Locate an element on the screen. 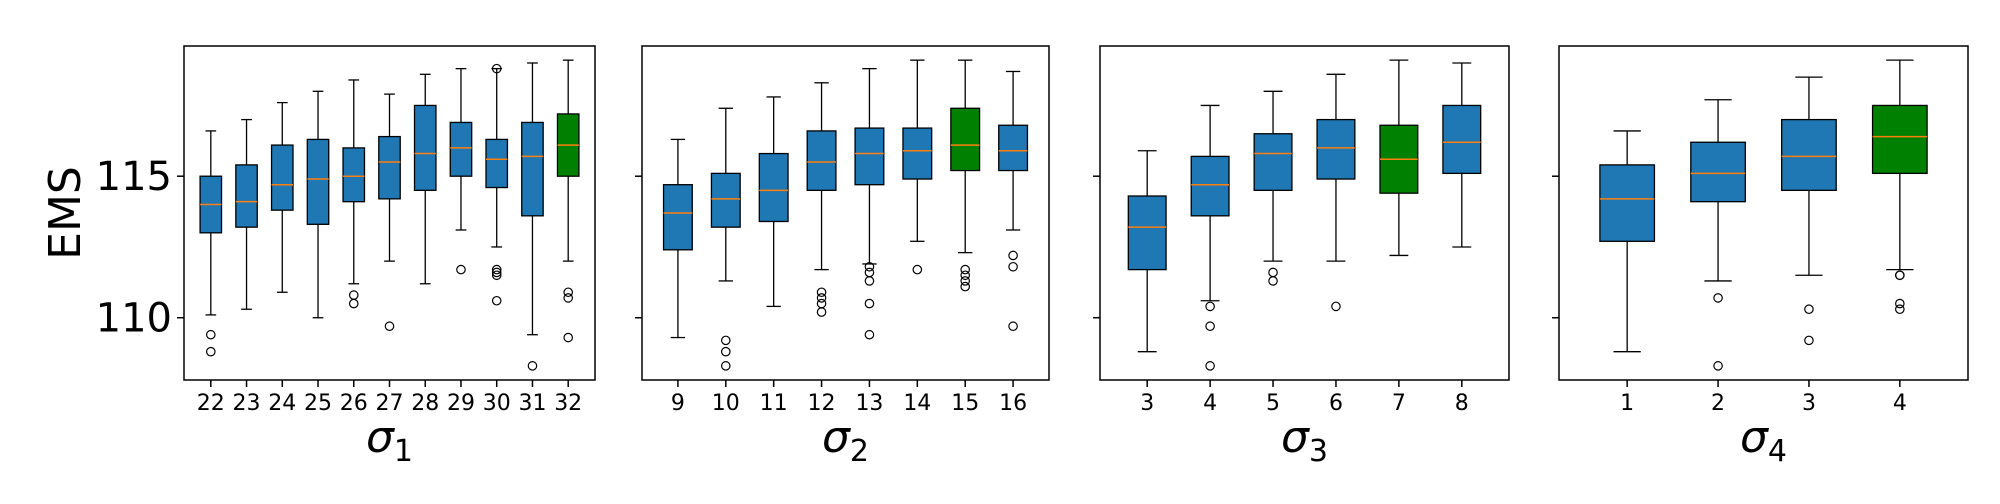 The width and height of the screenshot is (2000, 504). box-25: 25 is located at coordinates (318, 253).